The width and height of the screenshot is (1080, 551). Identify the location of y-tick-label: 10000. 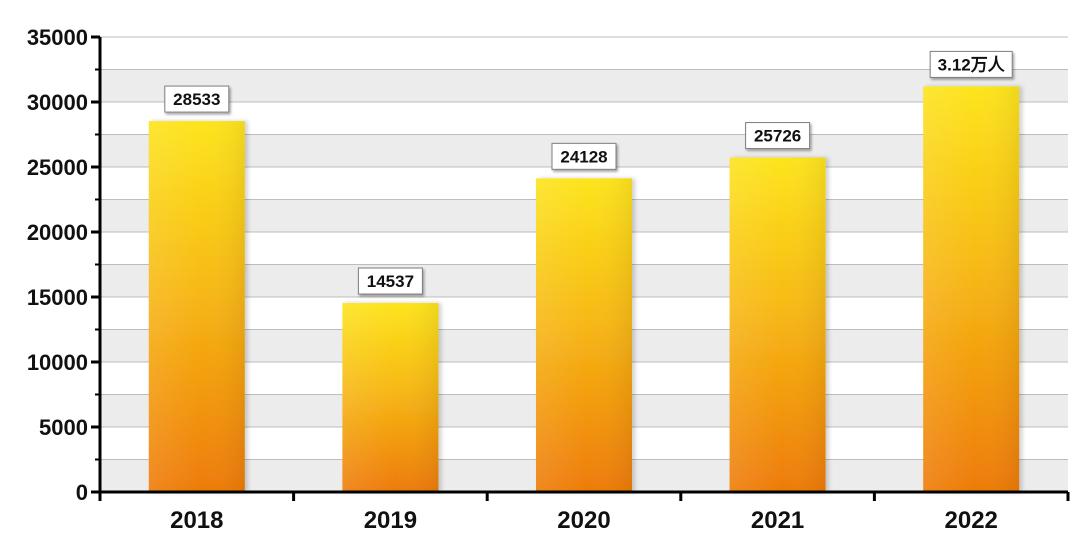
(57, 362).